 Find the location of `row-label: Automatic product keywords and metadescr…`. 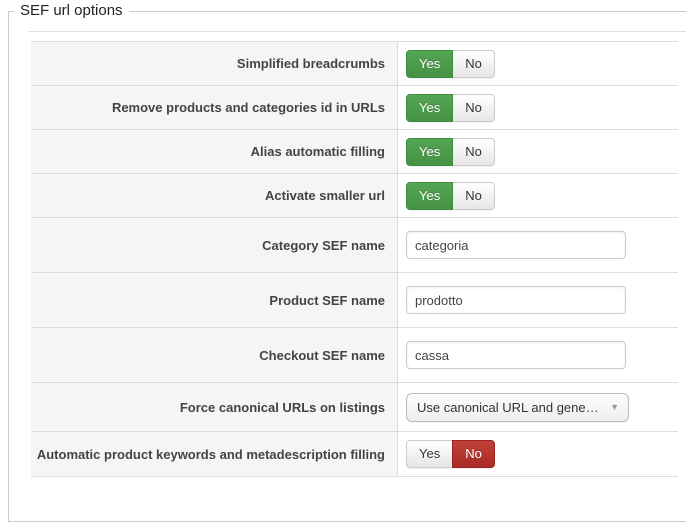

row-label: Automatic product keywords and metadescr… is located at coordinates (214, 454).